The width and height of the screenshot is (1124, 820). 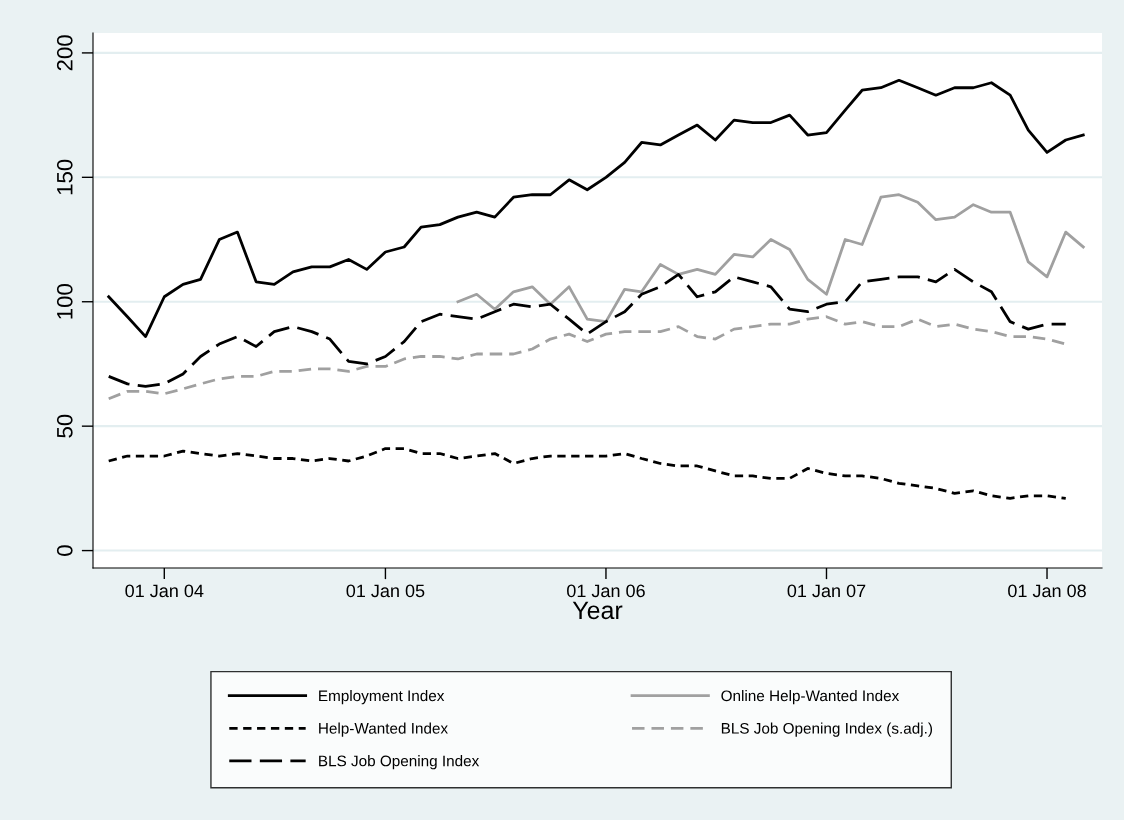 I want to click on y-tick-label: 200, so click(x=64, y=53).